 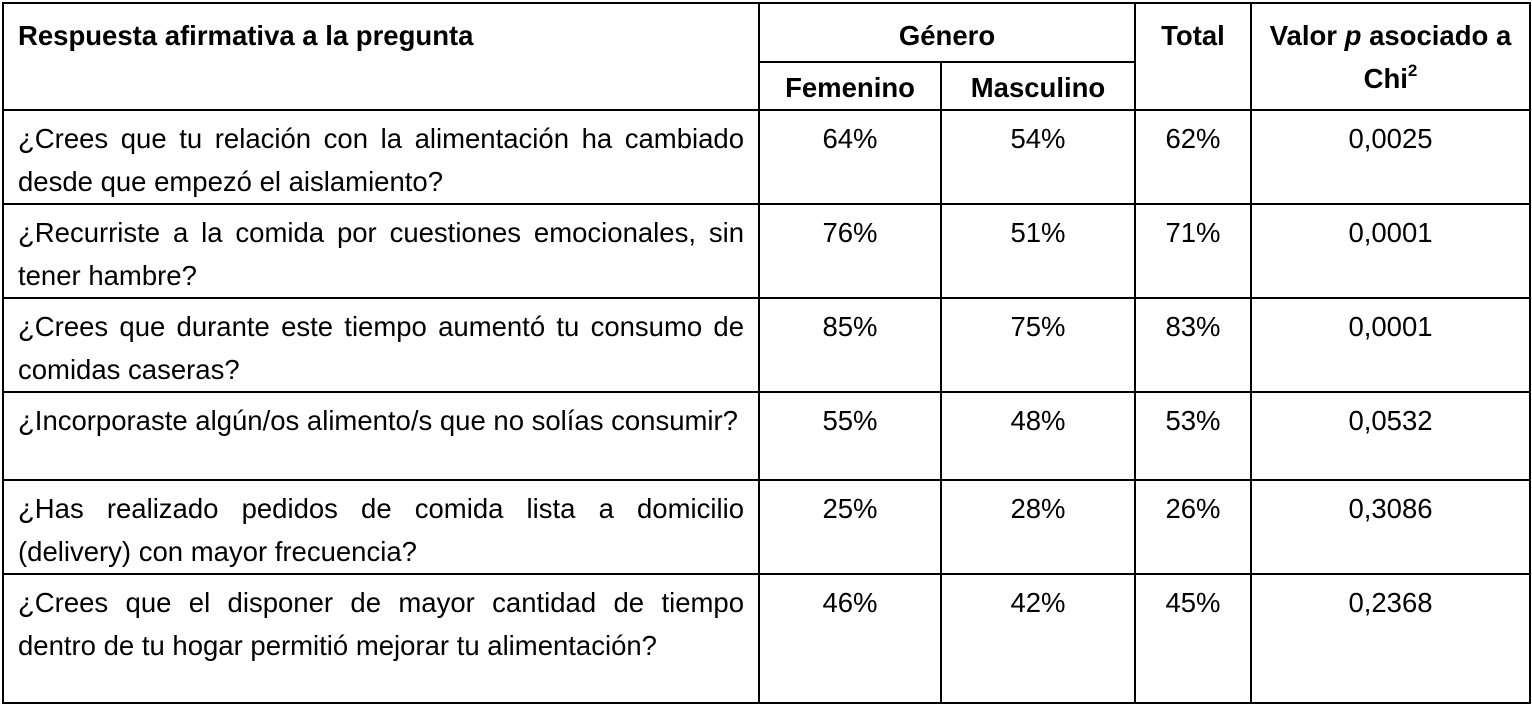 What do you see at coordinates (1038, 86) in the screenshot?
I see `male-column-header: Masculino` at bounding box center [1038, 86].